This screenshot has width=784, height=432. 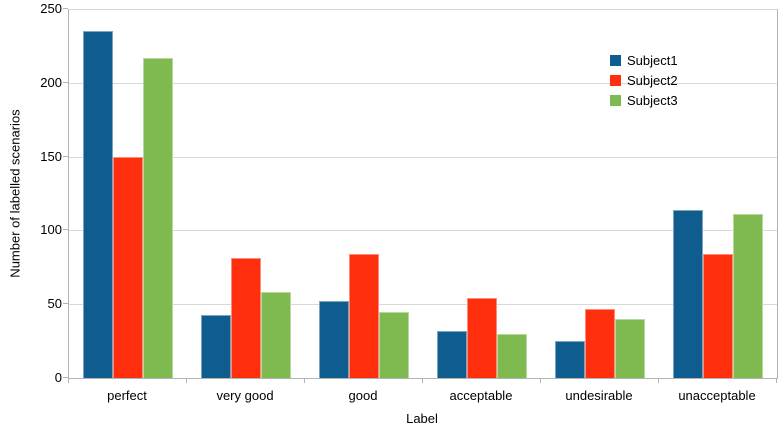 I want to click on y-tick-label-100: 100, so click(x=51, y=230).